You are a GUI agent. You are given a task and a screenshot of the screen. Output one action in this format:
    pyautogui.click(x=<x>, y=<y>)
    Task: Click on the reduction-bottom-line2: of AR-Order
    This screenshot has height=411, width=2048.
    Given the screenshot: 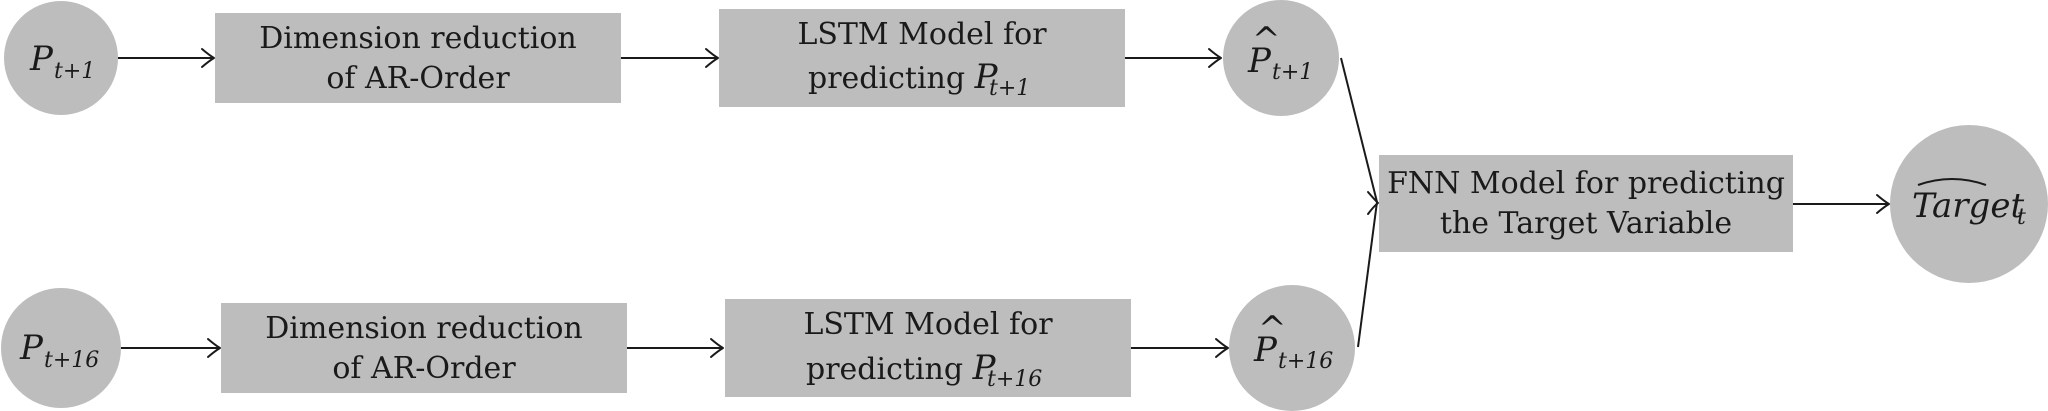 What is the action you would take?
    pyautogui.click(x=424, y=368)
    